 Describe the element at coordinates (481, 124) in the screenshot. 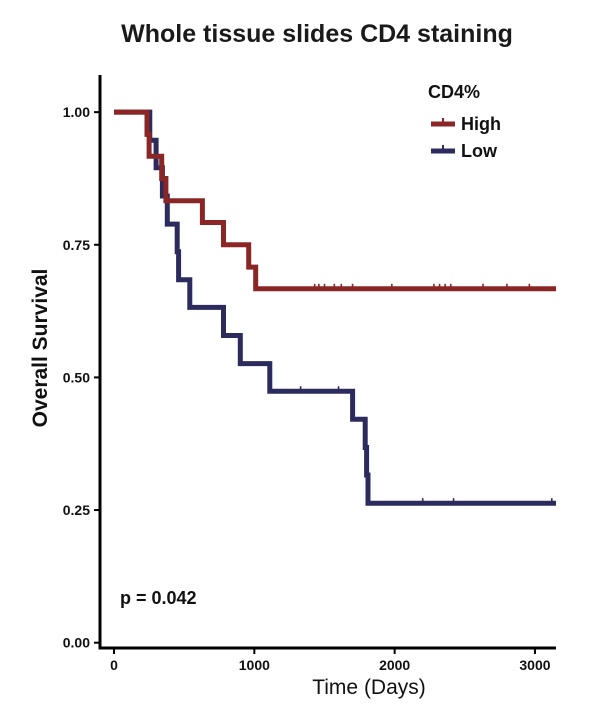

I see `legend-label: High` at that location.